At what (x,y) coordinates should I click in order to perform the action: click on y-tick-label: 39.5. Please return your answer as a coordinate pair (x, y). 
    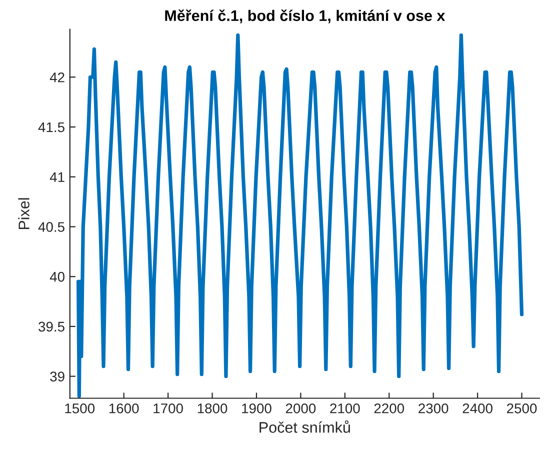
    Looking at the image, I should click on (51, 327).